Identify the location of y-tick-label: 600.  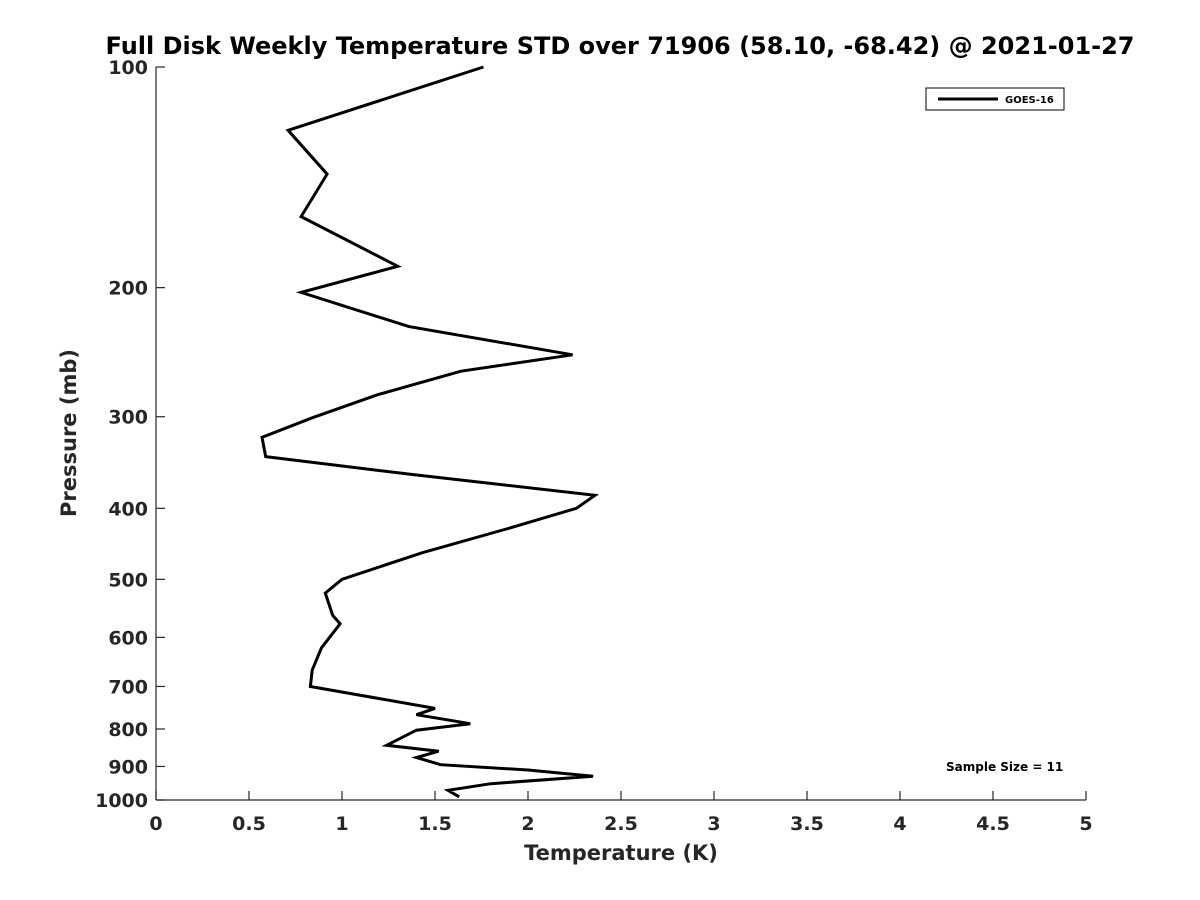
(128, 638).